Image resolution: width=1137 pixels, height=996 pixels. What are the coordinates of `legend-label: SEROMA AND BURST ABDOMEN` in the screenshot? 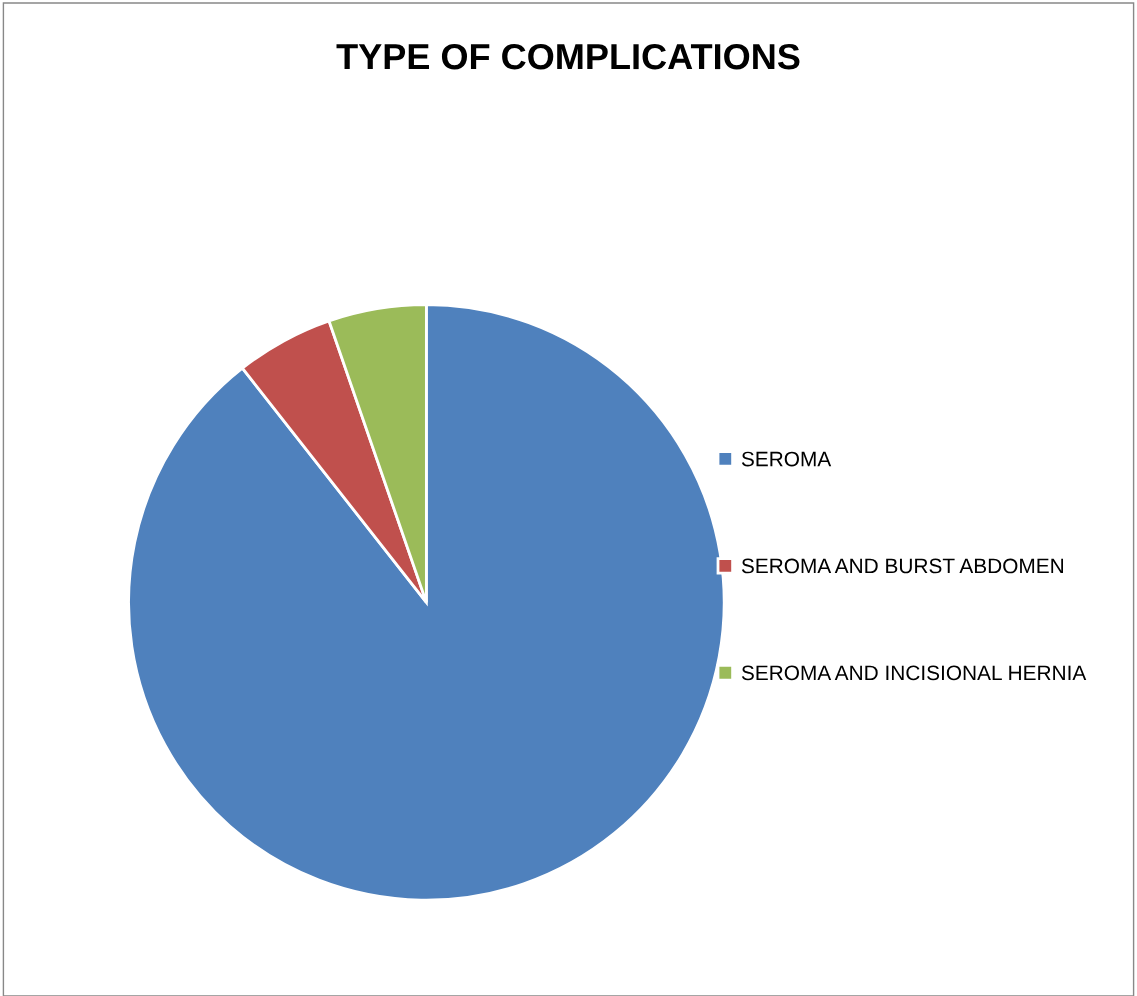 It's located at (902, 566).